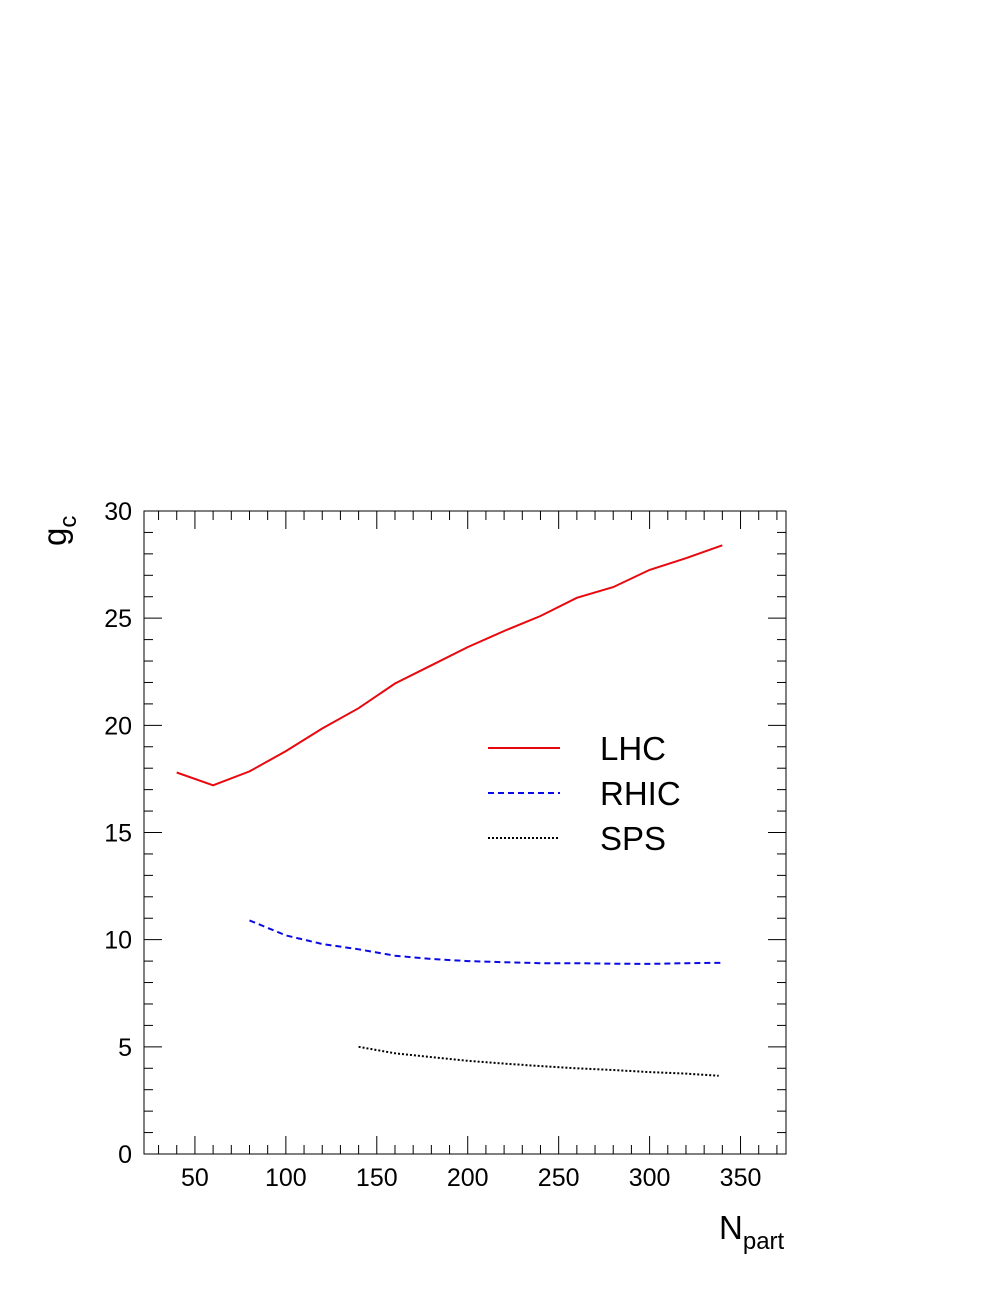  Describe the element at coordinates (584, 793) in the screenshot. I see `legend: LHC RHIC SPS` at that location.